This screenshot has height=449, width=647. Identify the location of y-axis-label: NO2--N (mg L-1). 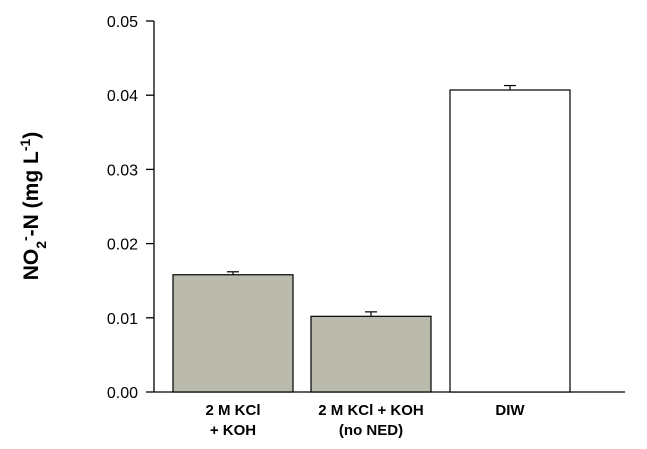
(33, 206).